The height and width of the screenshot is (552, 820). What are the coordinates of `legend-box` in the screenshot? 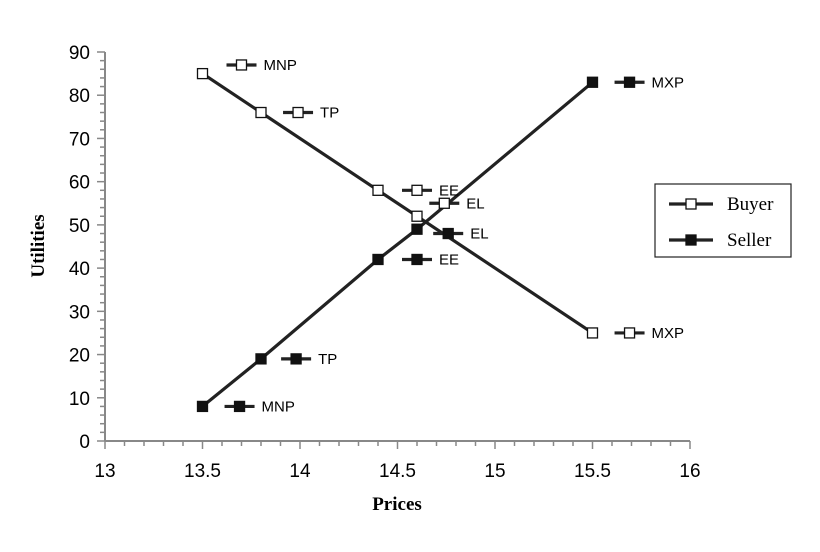 It's located at (723, 220).